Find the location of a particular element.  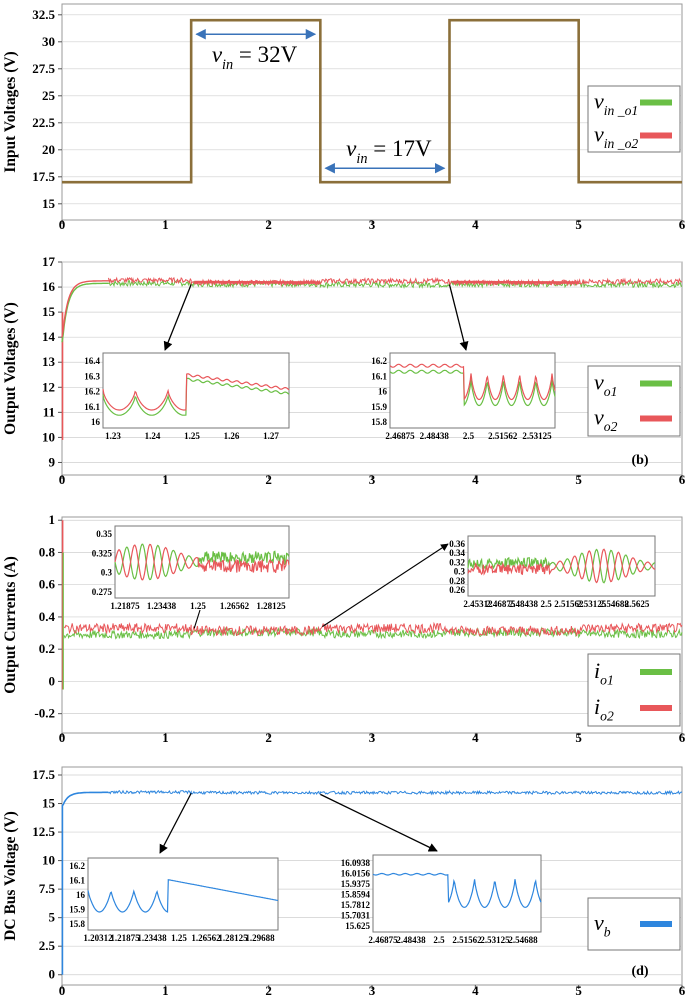

y-tick-label: 0 is located at coordinates (52, 680).